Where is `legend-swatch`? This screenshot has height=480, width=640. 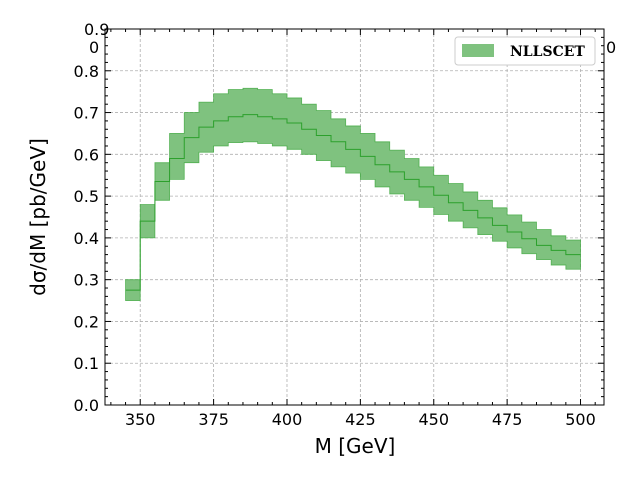
legend-swatch is located at coordinates (478, 50).